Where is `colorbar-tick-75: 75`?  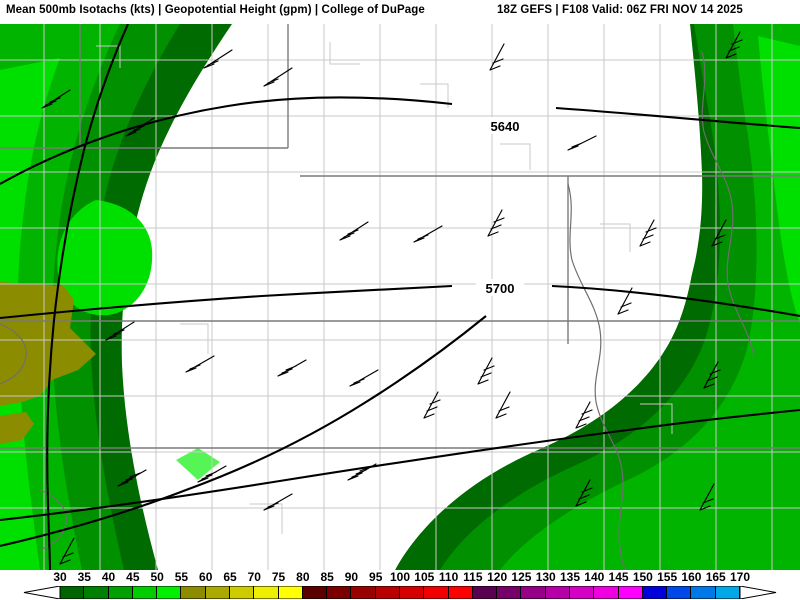
colorbar-tick-75: 75 is located at coordinates (278, 577).